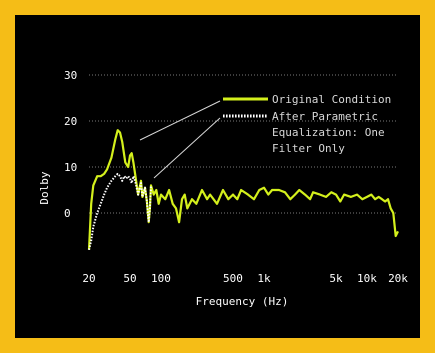 This screenshot has height=353, width=435. What do you see at coordinates (331, 99) in the screenshot?
I see `legend-label-original: Original Condition` at bounding box center [331, 99].